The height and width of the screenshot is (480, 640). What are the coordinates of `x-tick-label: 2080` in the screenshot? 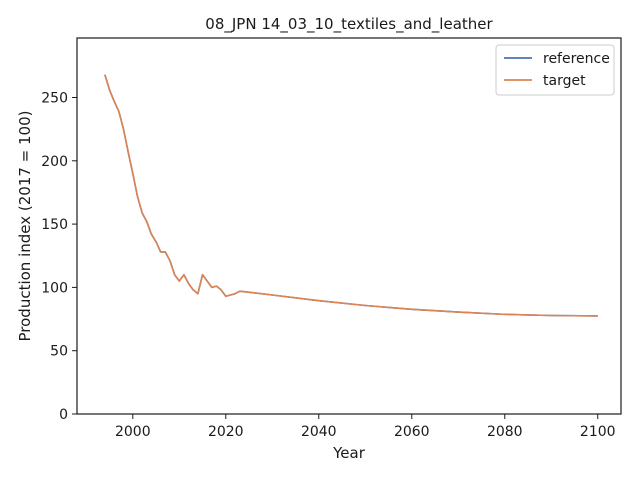 It's located at (505, 432).